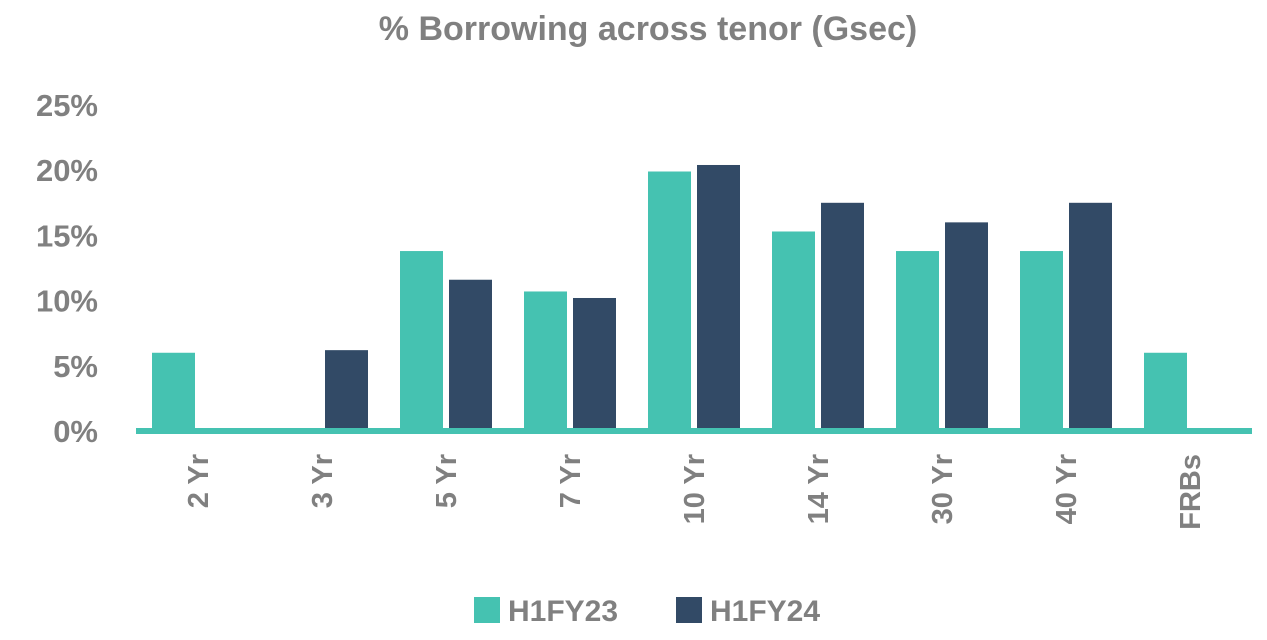  Describe the element at coordinates (1041, 341) in the screenshot. I see `bar-h1fy23-40-yr` at that location.